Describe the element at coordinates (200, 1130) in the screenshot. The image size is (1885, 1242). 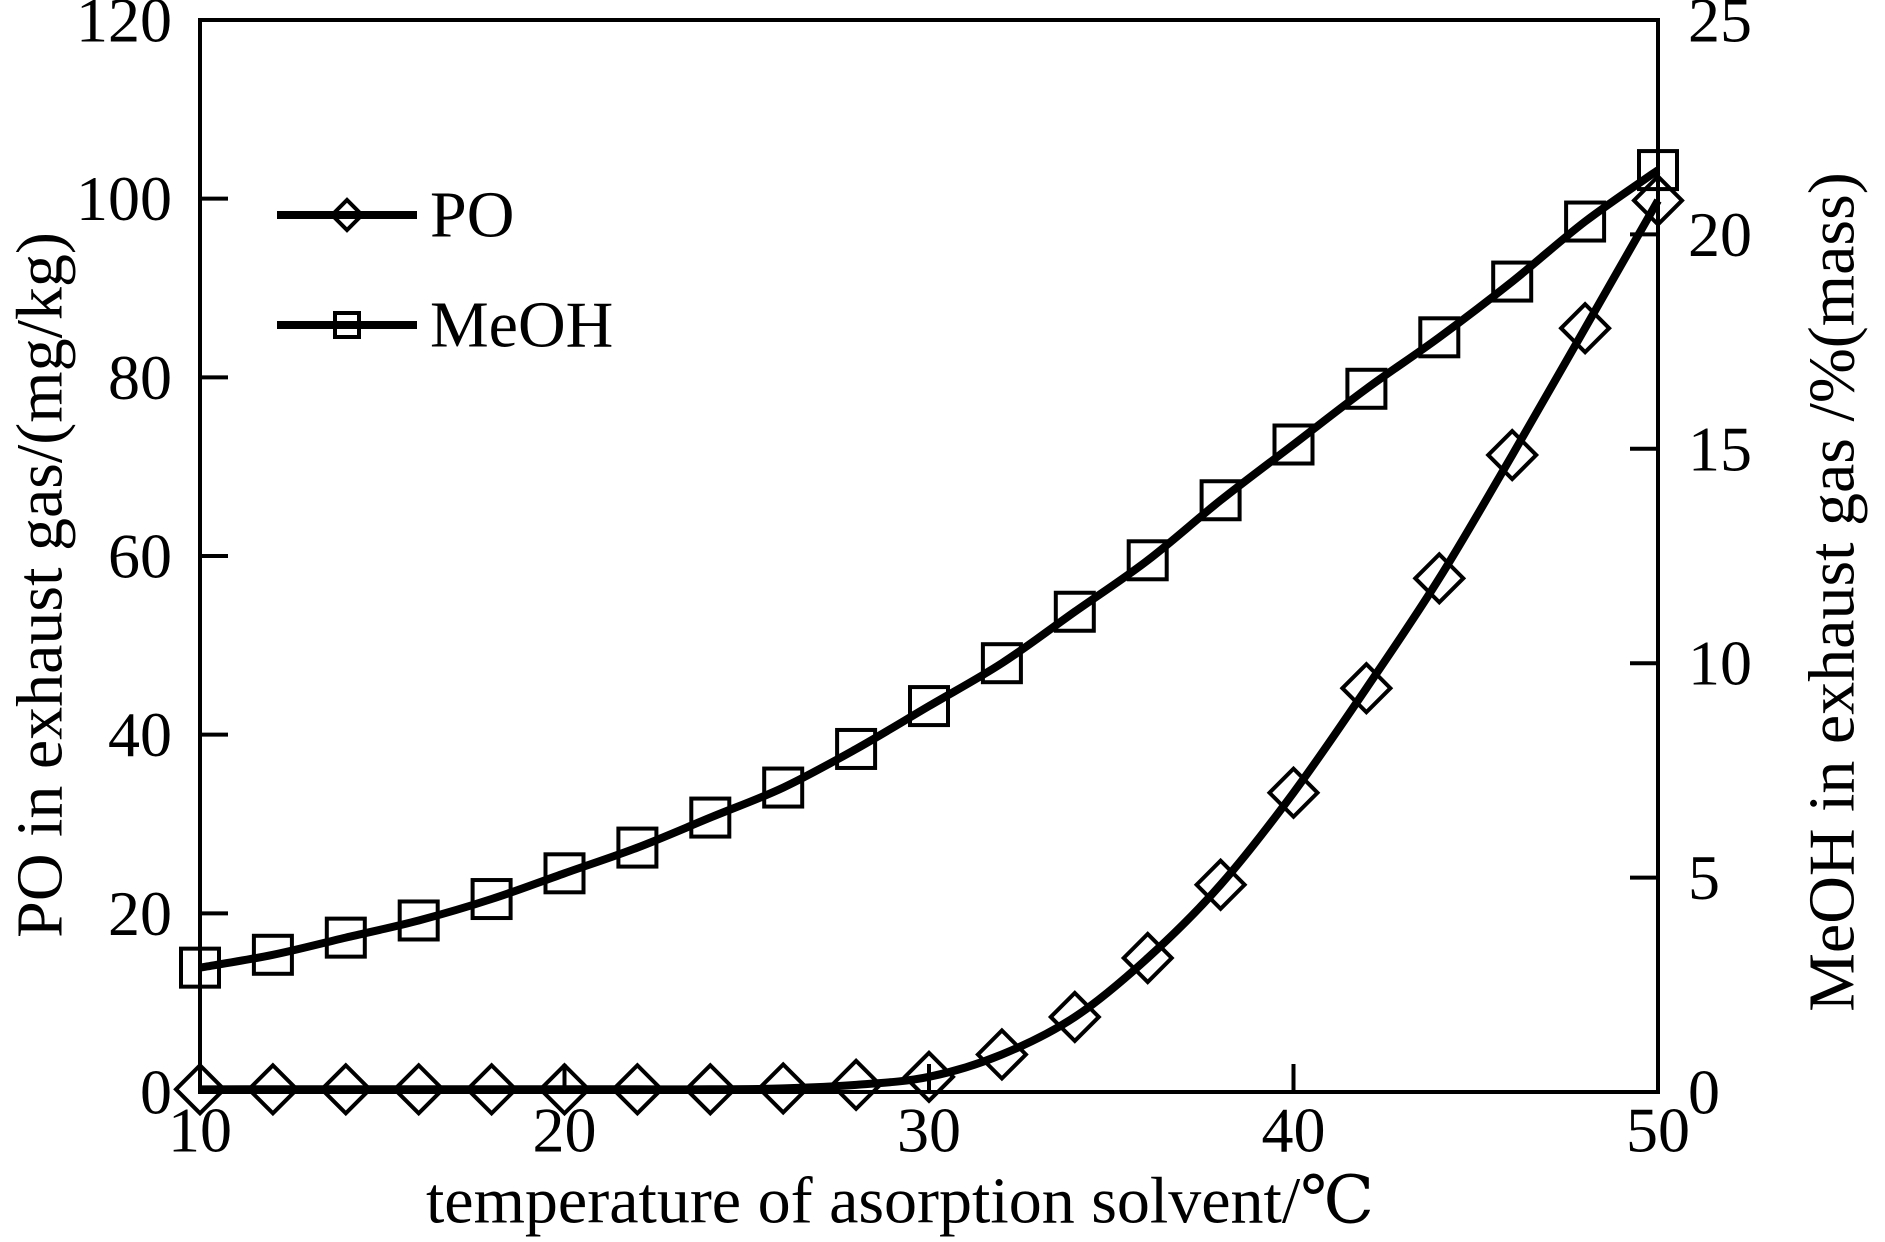
I see `x-tick-label: 10` at that location.